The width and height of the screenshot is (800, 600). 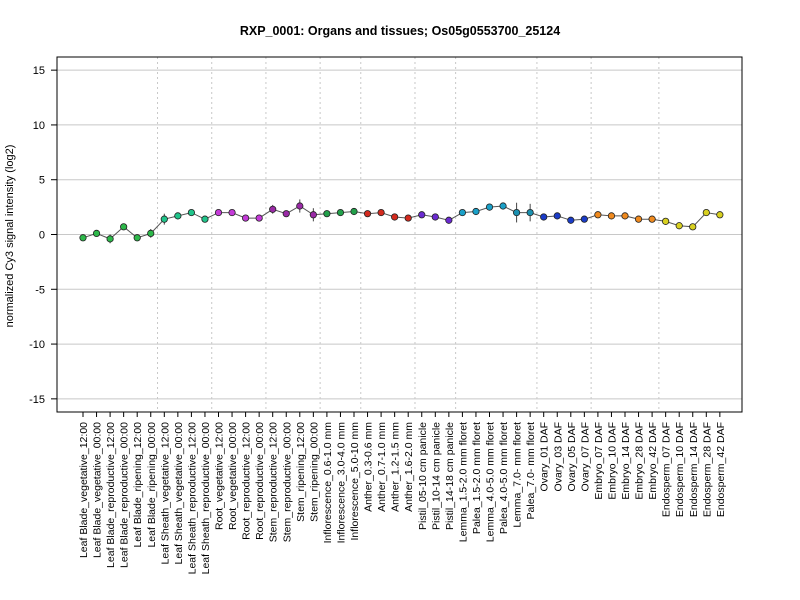 What do you see at coordinates (40, 290) in the screenshot?
I see `y-tick-label: -5` at bounding box center [40, 290].